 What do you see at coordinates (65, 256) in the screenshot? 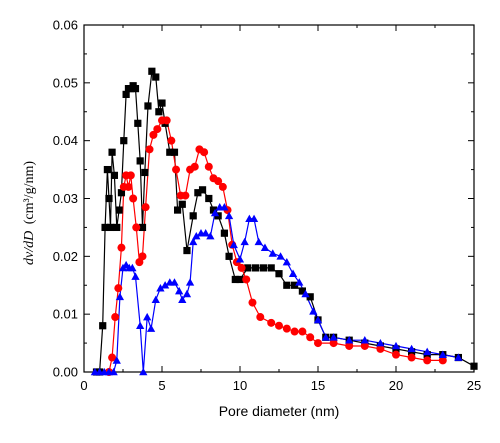
I see `y-tick-label: 0.02` at bounding box center [65, 256].